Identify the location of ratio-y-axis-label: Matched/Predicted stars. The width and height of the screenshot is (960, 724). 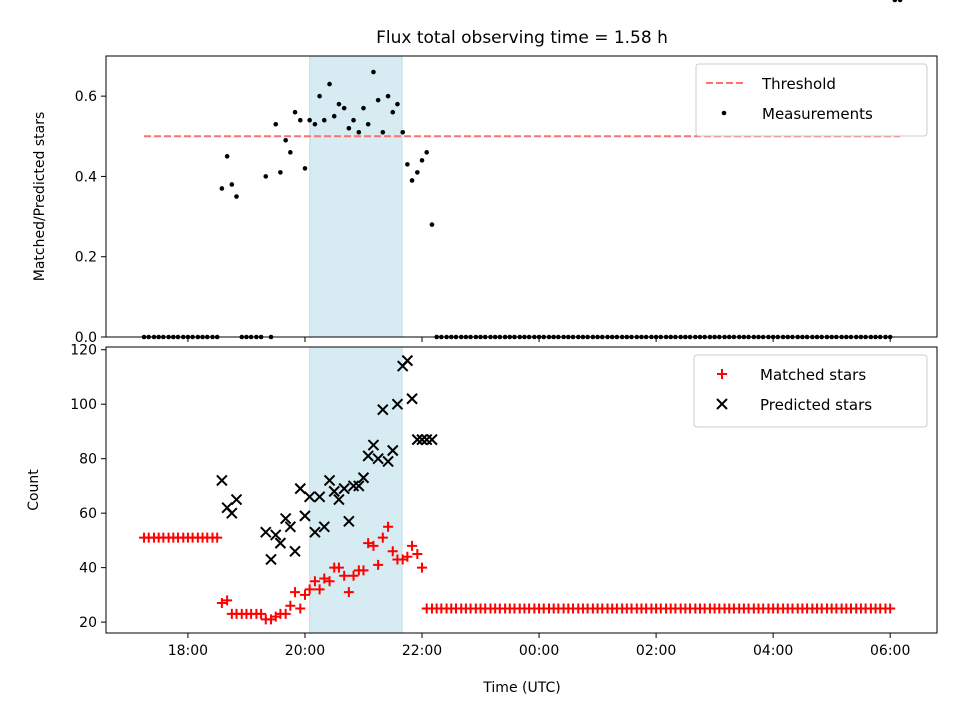
(40, 197).